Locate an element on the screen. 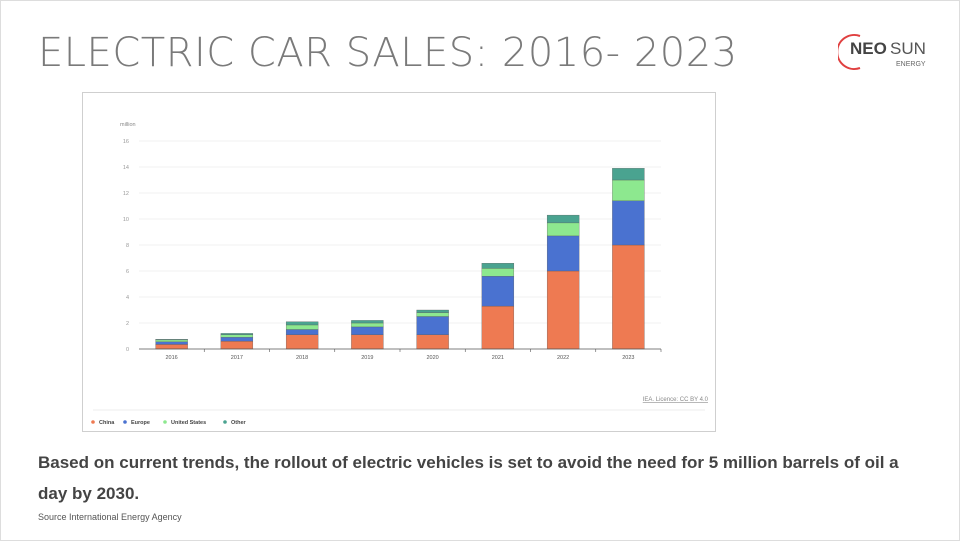 The width and height of the screenshot is (960, 541). bar-other-2018 is located at coordinates (302, 323).